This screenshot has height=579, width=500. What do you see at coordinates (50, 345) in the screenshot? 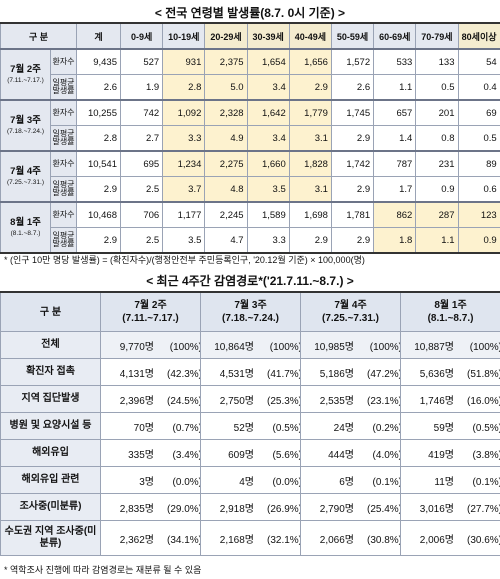
I see `row-label: 전체` at bounding box center [50, 345].